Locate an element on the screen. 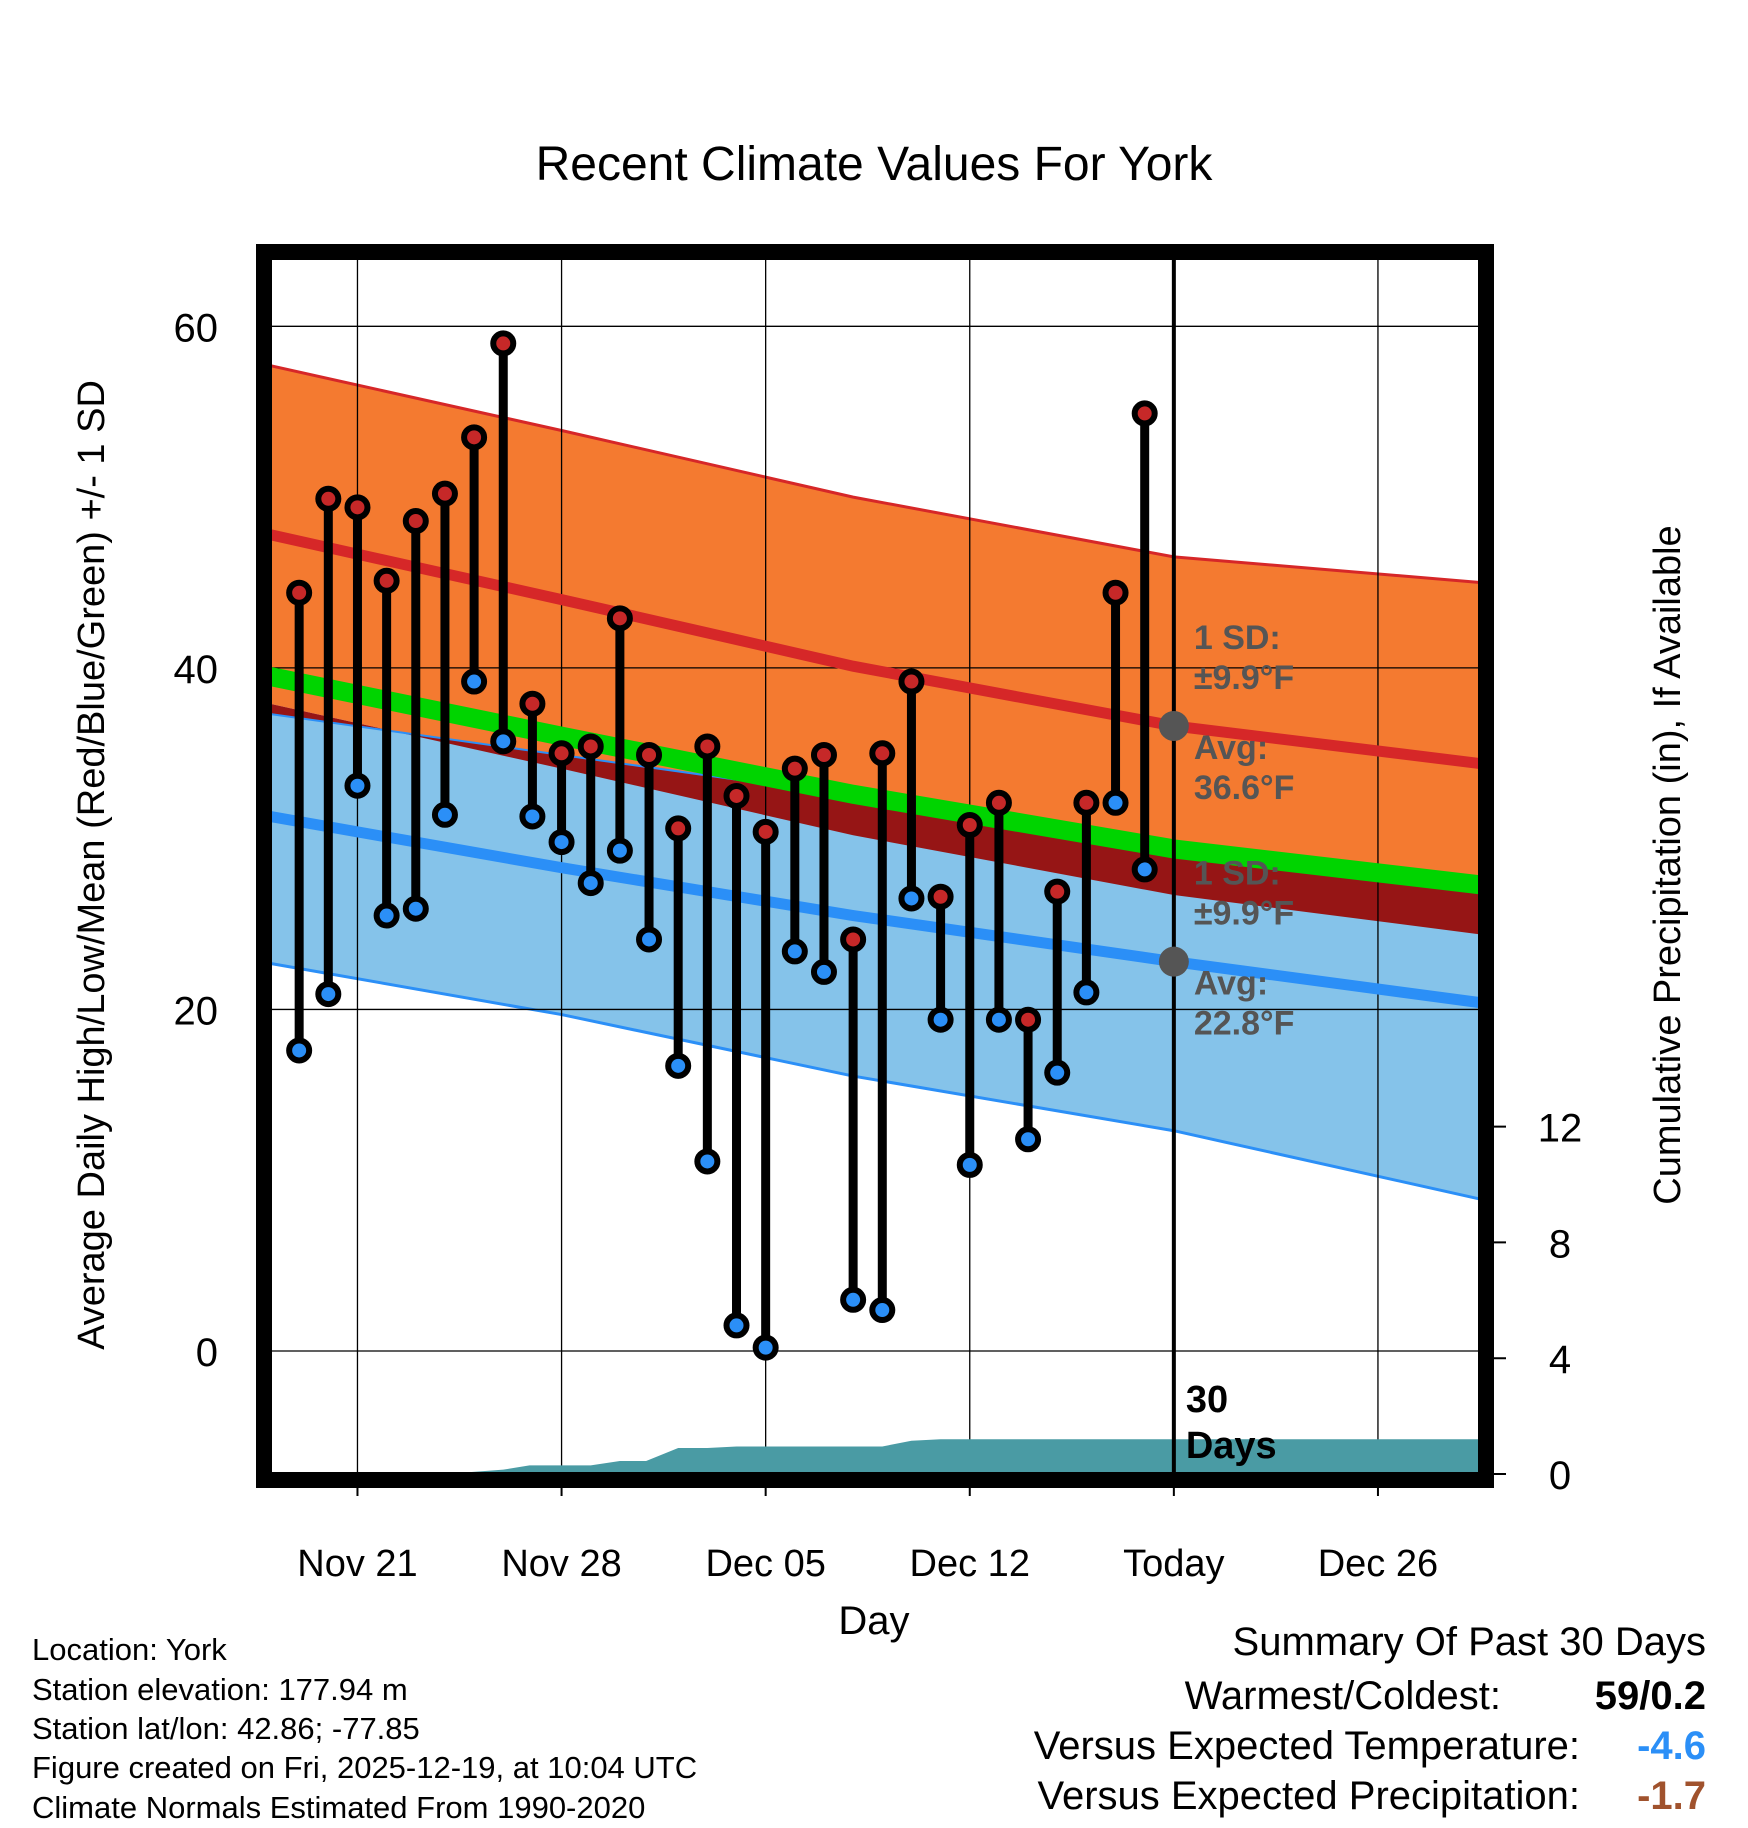 This screenshot has width=1748, height=1828. x-tick-label: Dec 05 is located at coordinates (765, 1564).